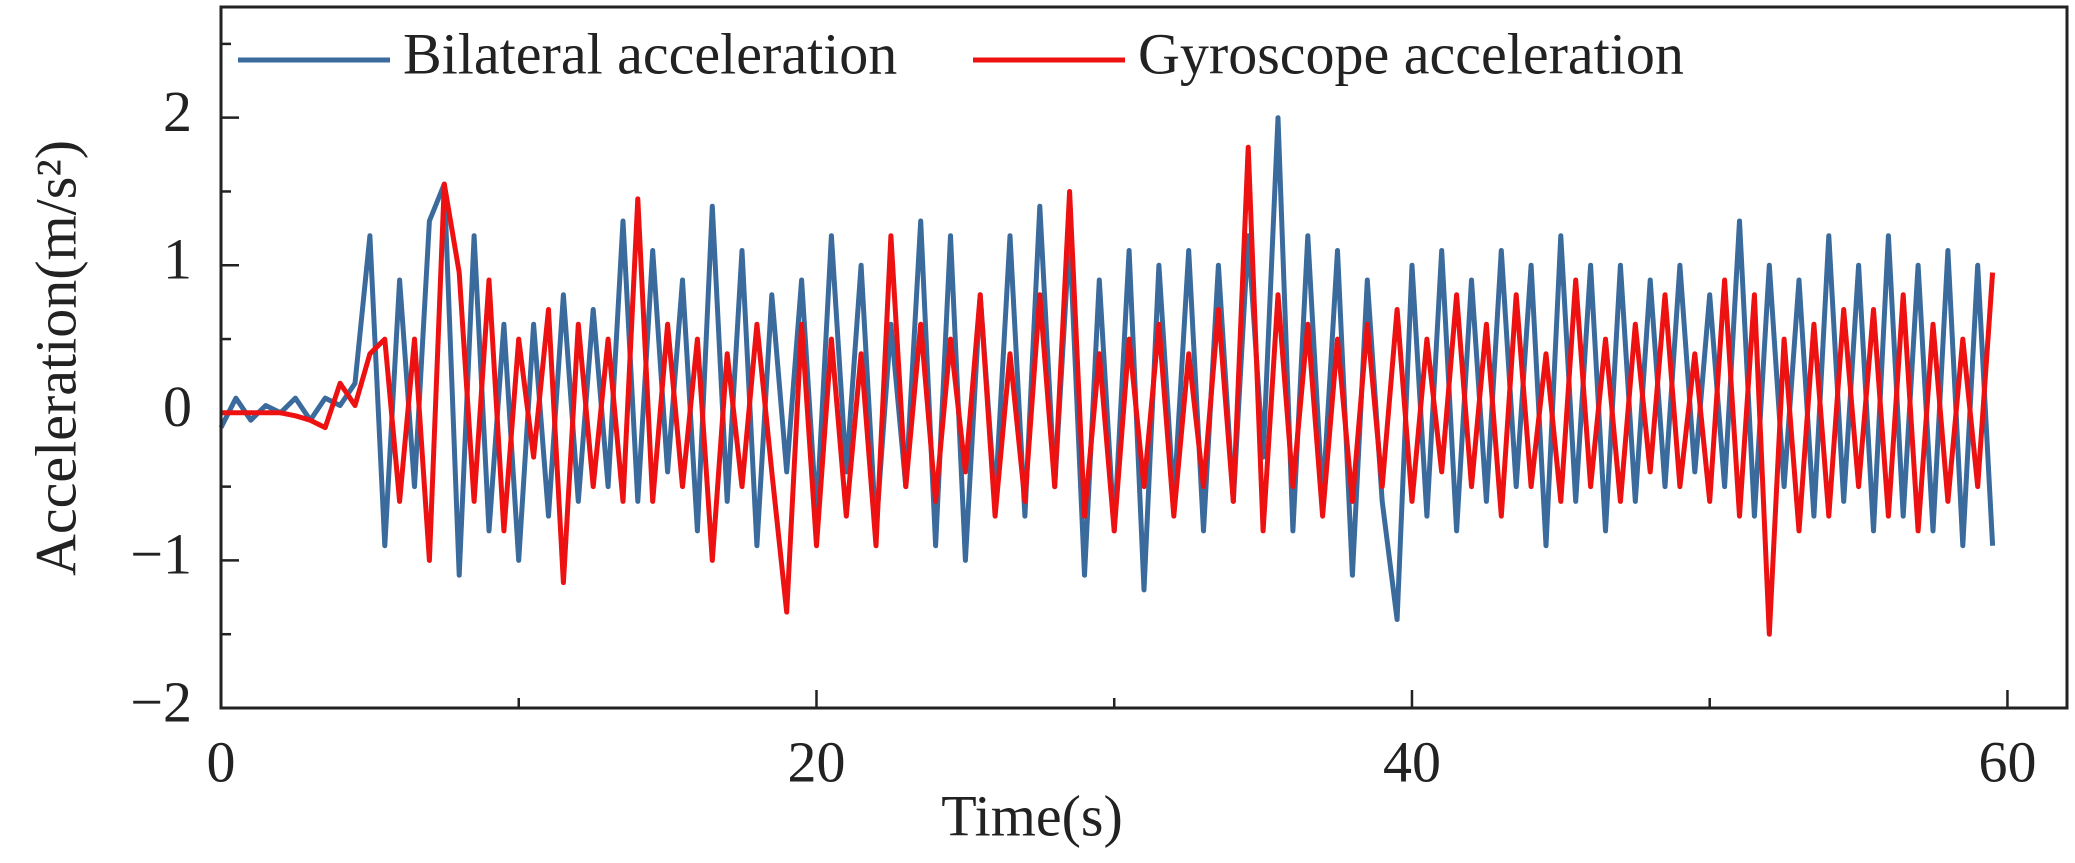 Image resolution: width=2075 pixels, height=863 pixels. I want to click on x-tick-label: 0, so click(221, 761).